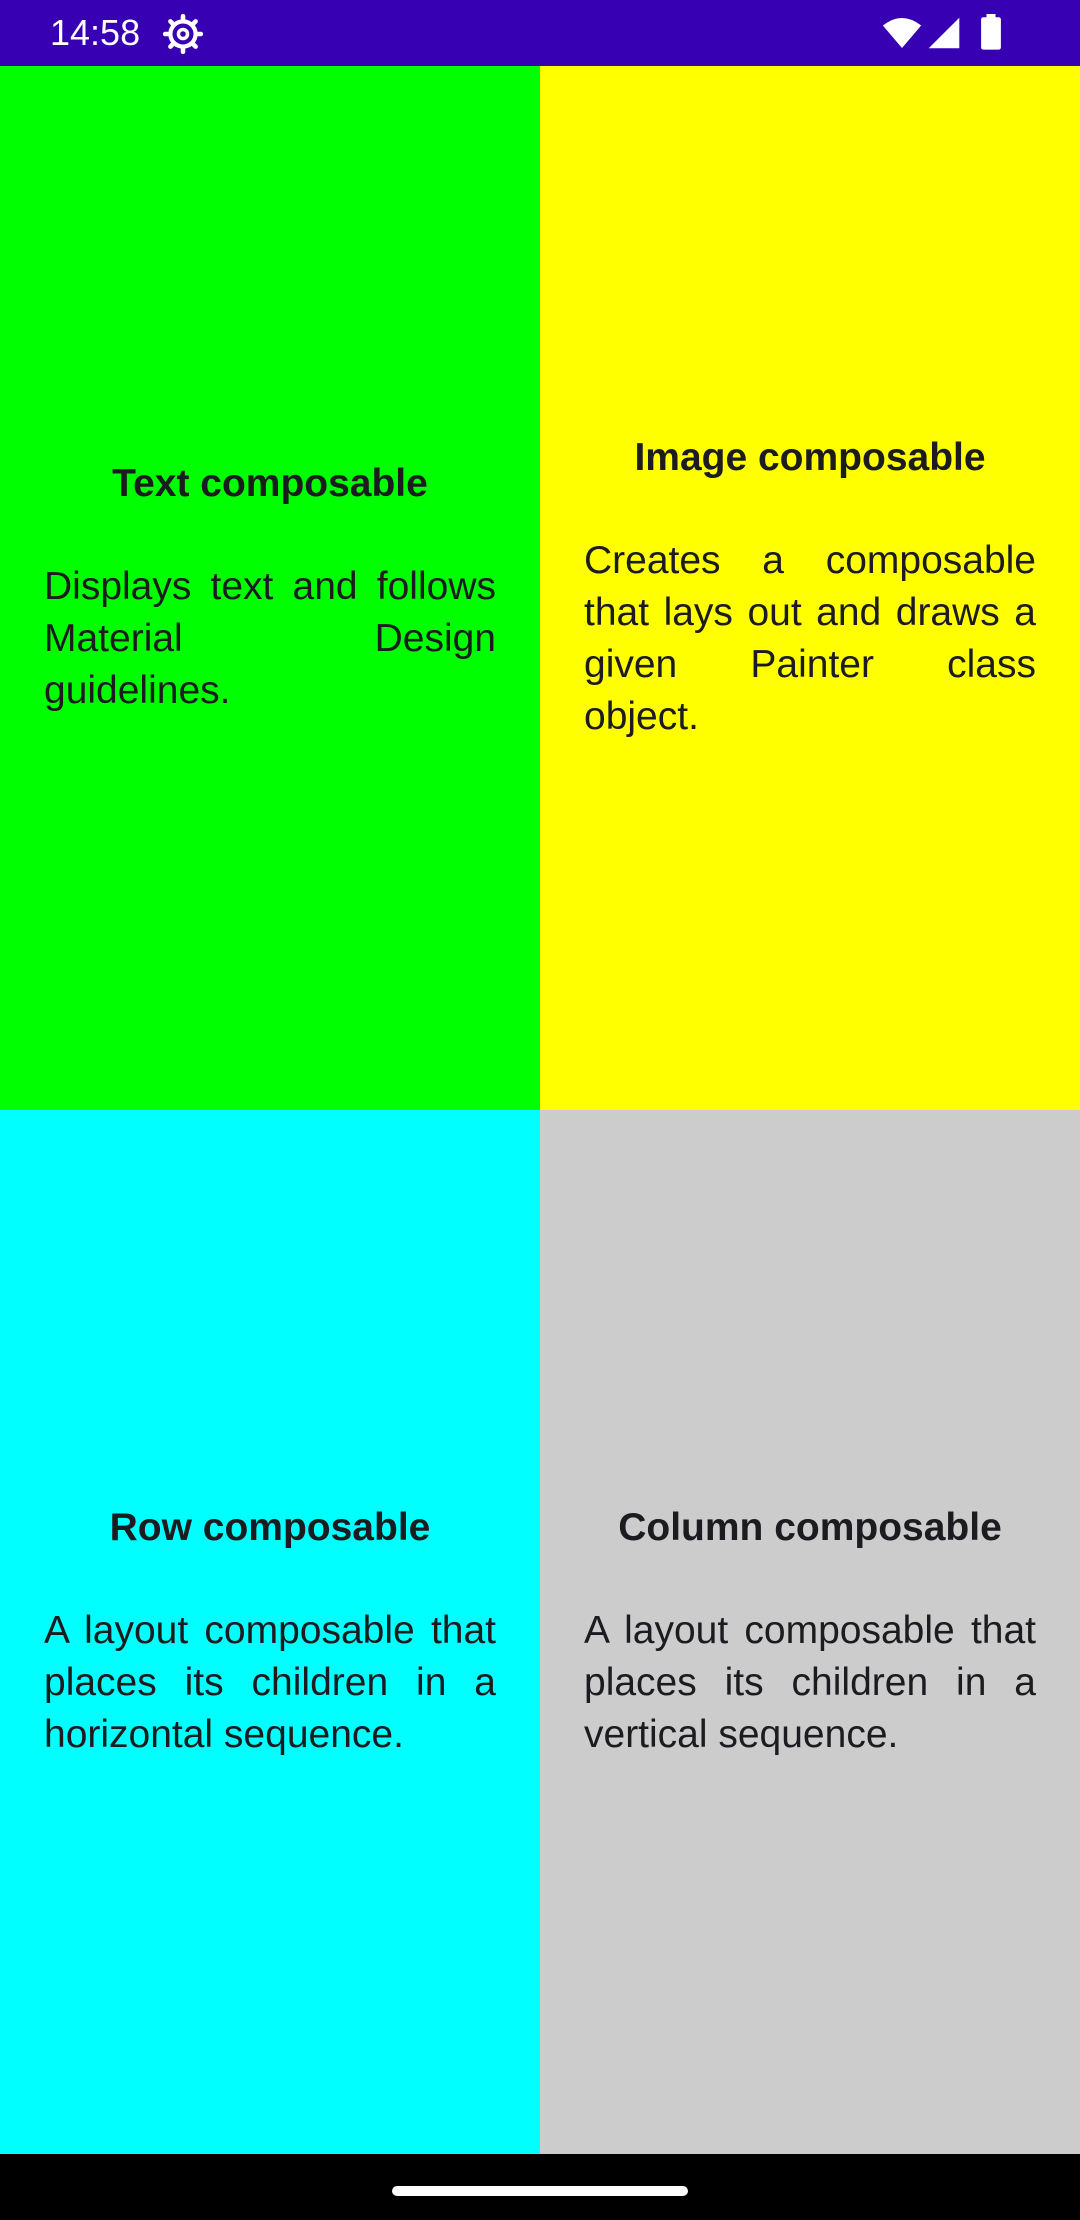  I want to click on wifi-icon, so click(902, 33).